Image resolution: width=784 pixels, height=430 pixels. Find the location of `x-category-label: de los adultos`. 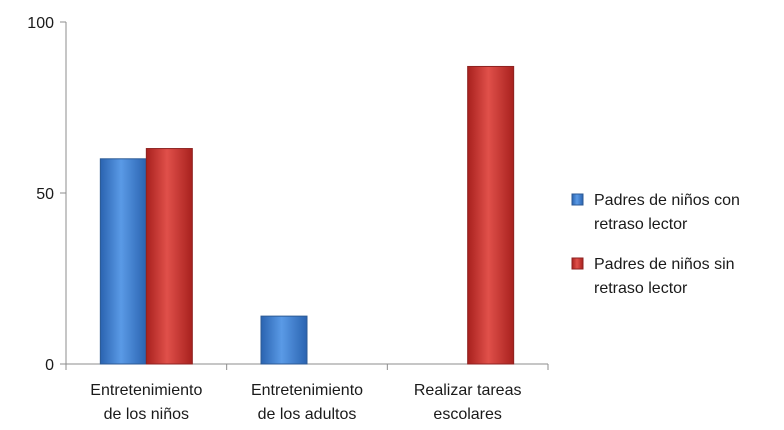

x-category-label: de los adultos is located at coordinates (307, 414).